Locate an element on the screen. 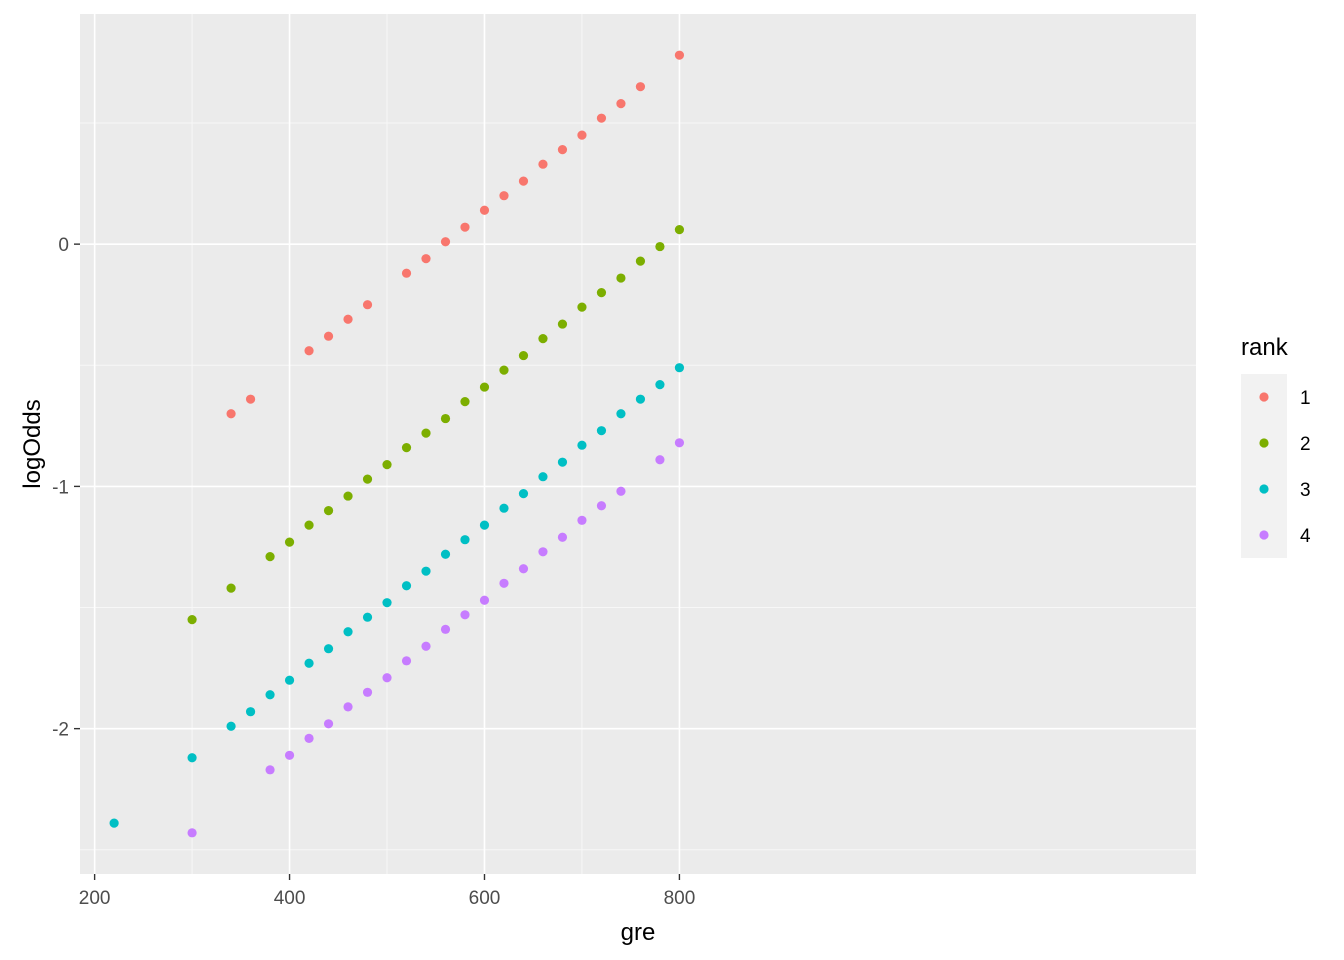 This screenshot has height=960, width=1344. y-axis-ticks: -2 -1 0 is located at coordinates (66, 488).